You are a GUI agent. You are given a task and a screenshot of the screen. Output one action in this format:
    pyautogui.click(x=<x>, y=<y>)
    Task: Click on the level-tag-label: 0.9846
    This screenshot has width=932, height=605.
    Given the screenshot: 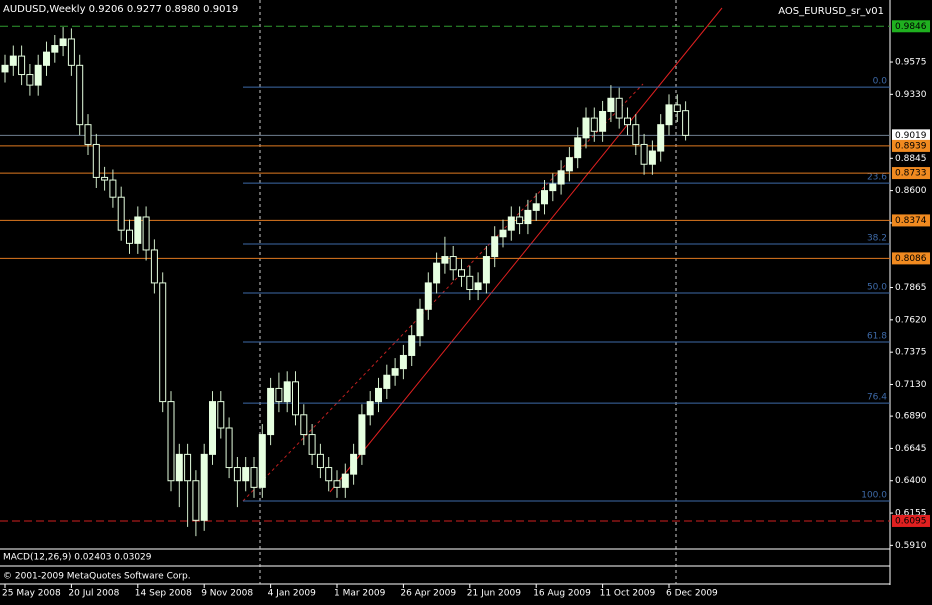 What is the action you would take?
    pyautogui.click(x=911, y=27)
    